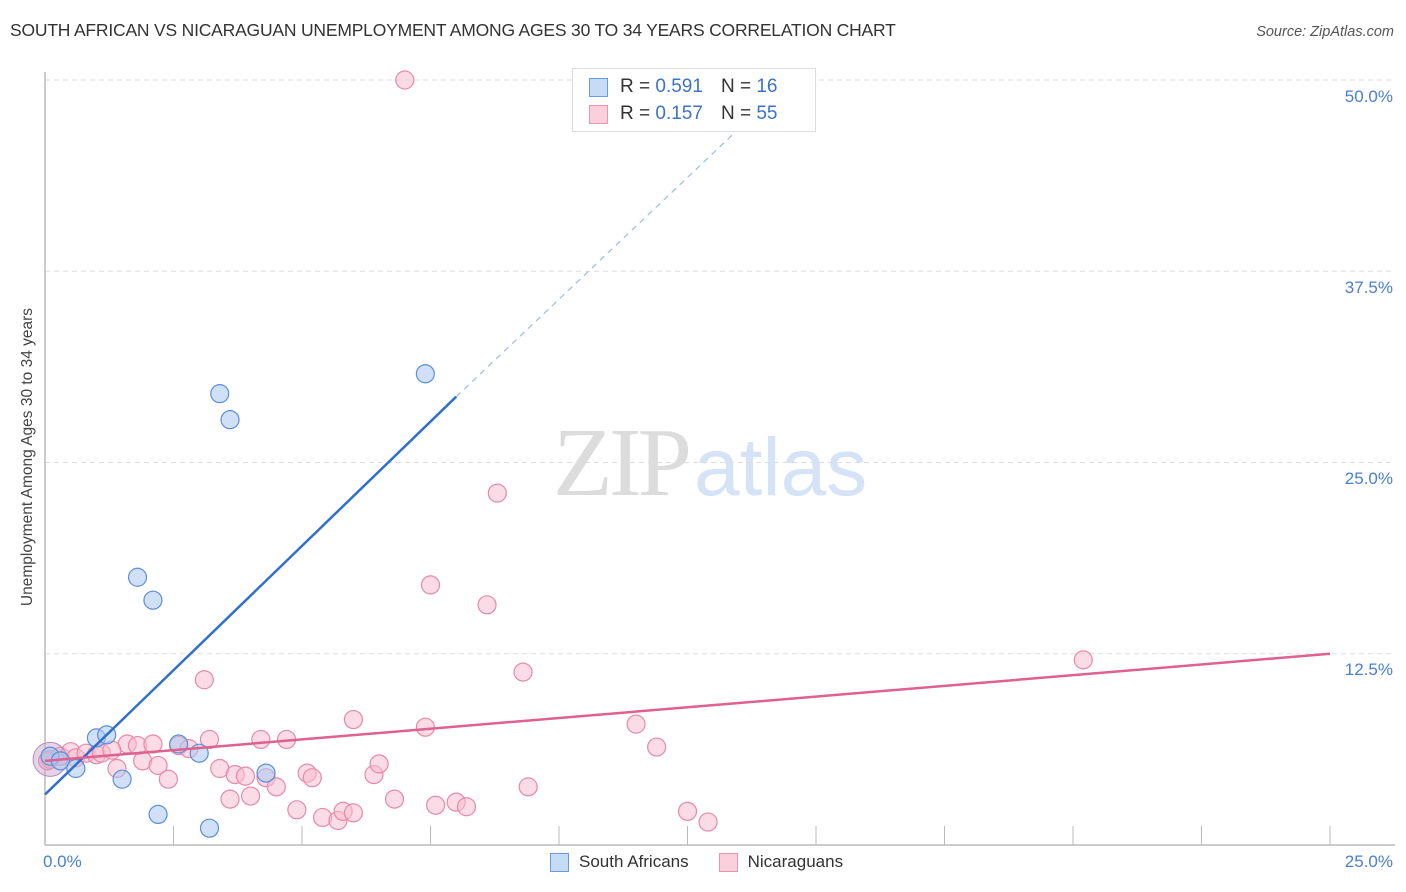 This screenshot has height=892, width=1406. I want to click on n-value: 55, so click(767, 113).